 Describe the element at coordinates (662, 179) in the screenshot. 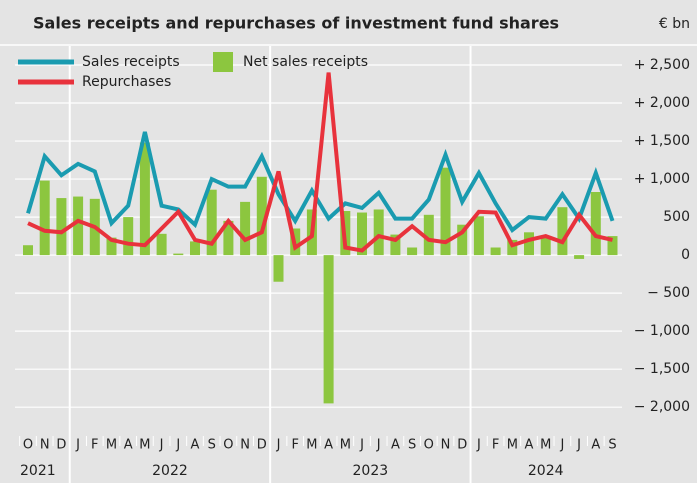

I see `y-tick-label: + 1,000` at that location.